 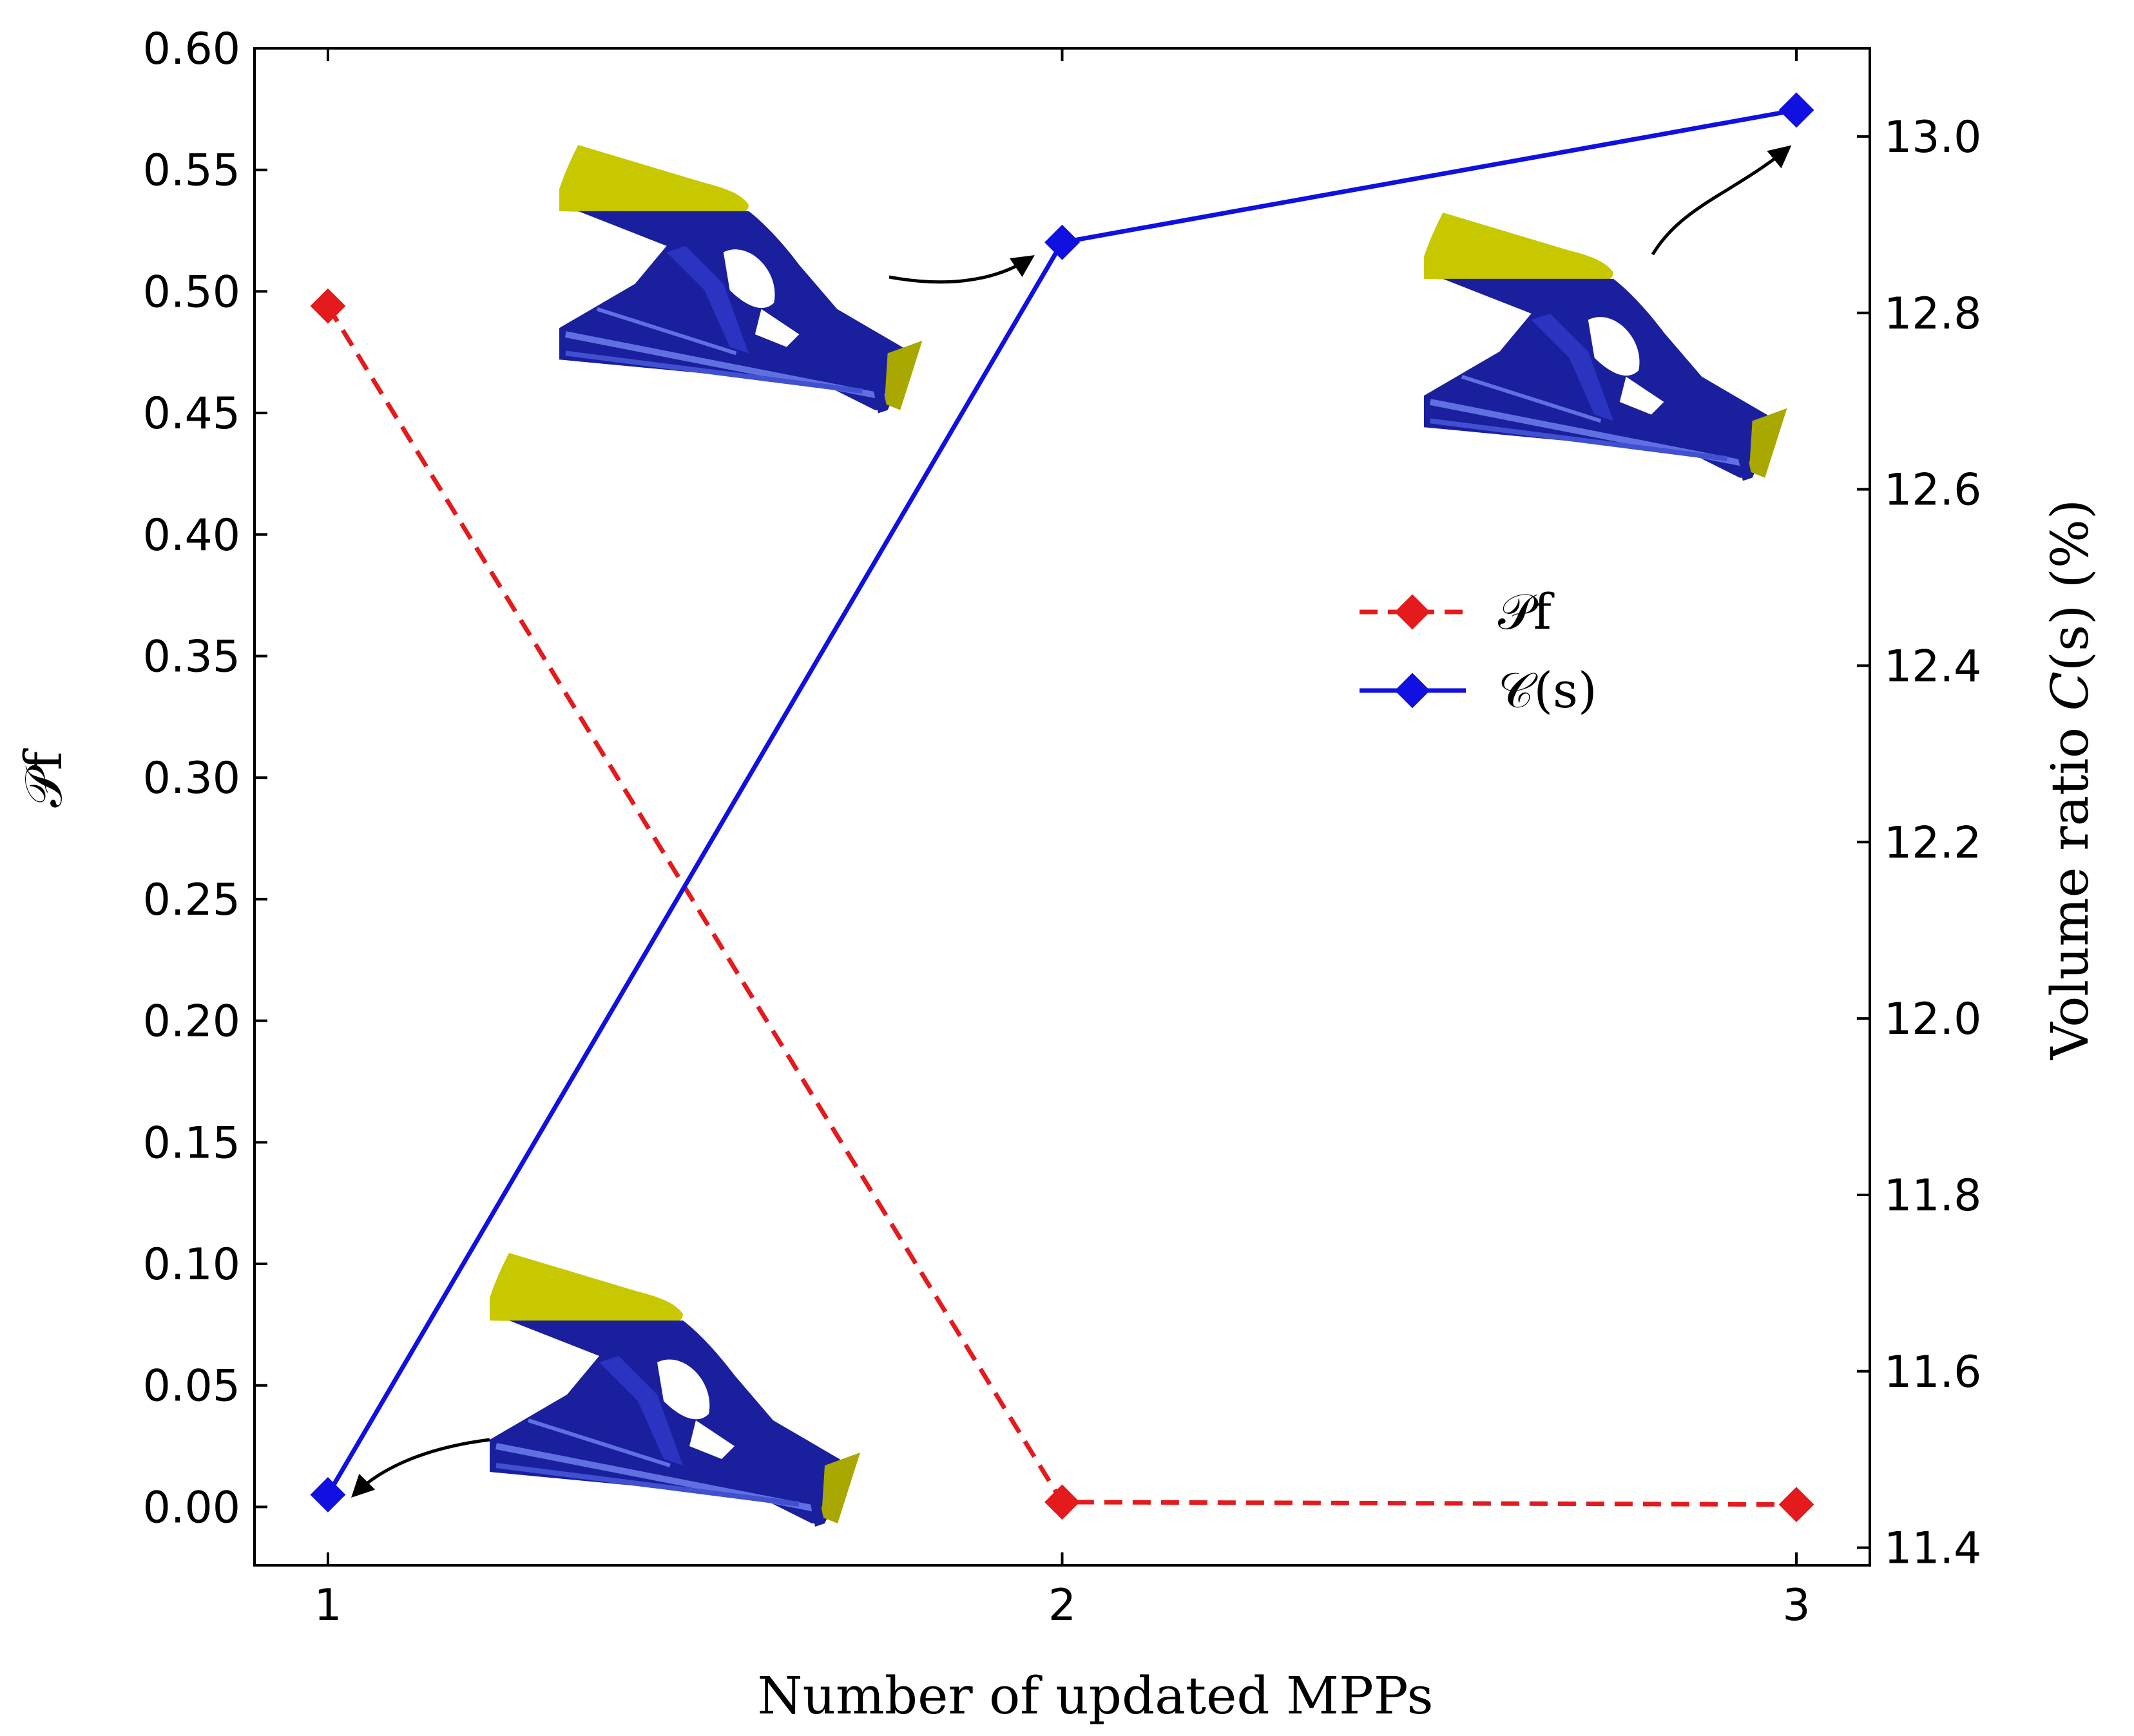 I want to click on x-tick-label: 3, so click(x=1796, y=1605).